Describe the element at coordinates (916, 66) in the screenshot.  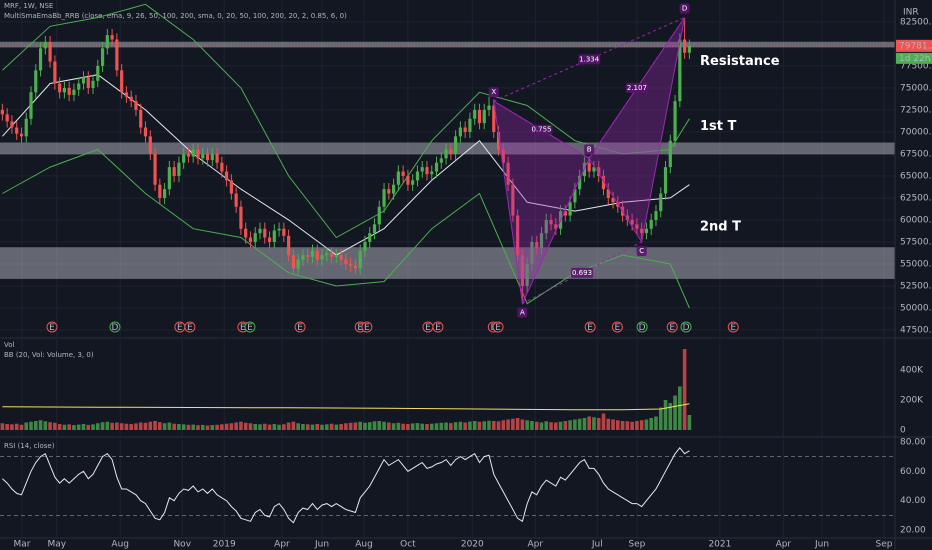
I see `y-tick-label: 77500.00` at that location.